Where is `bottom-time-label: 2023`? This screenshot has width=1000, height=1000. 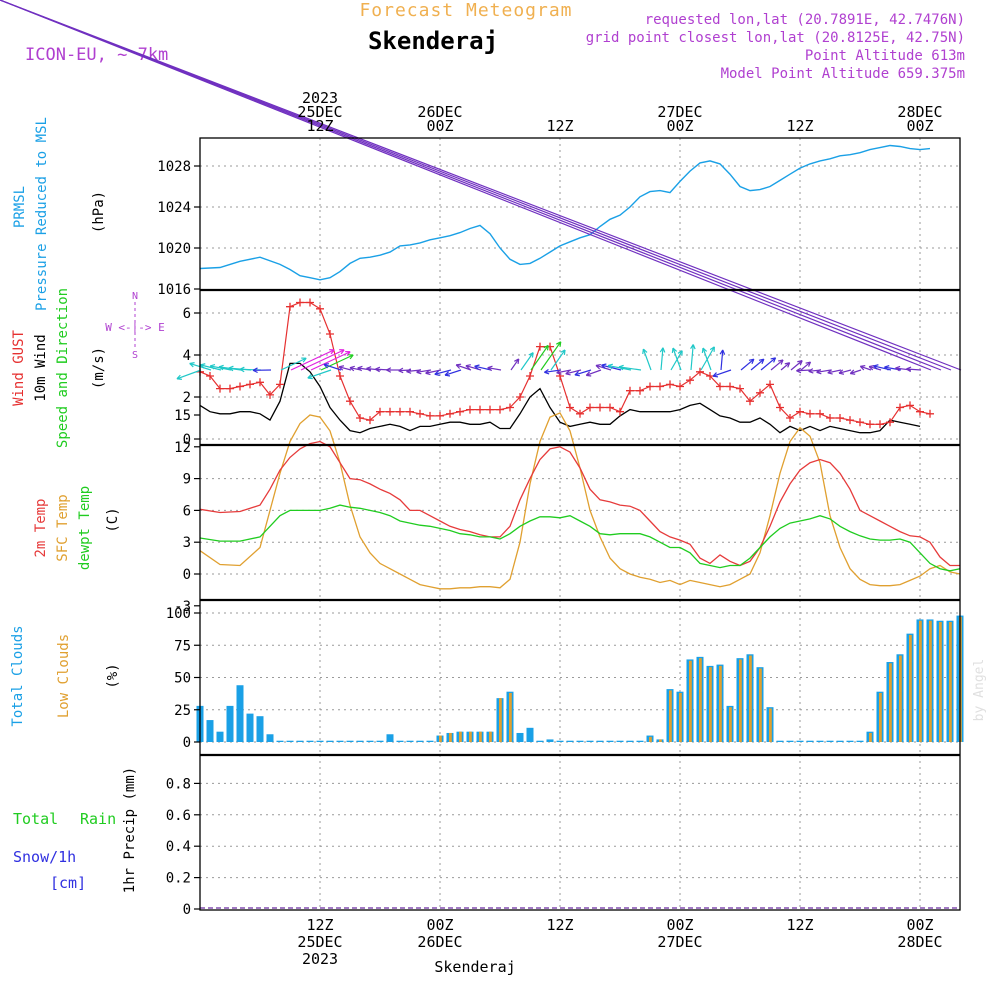
bottom-time-label: 2023 is located at coordinates (320, 959).